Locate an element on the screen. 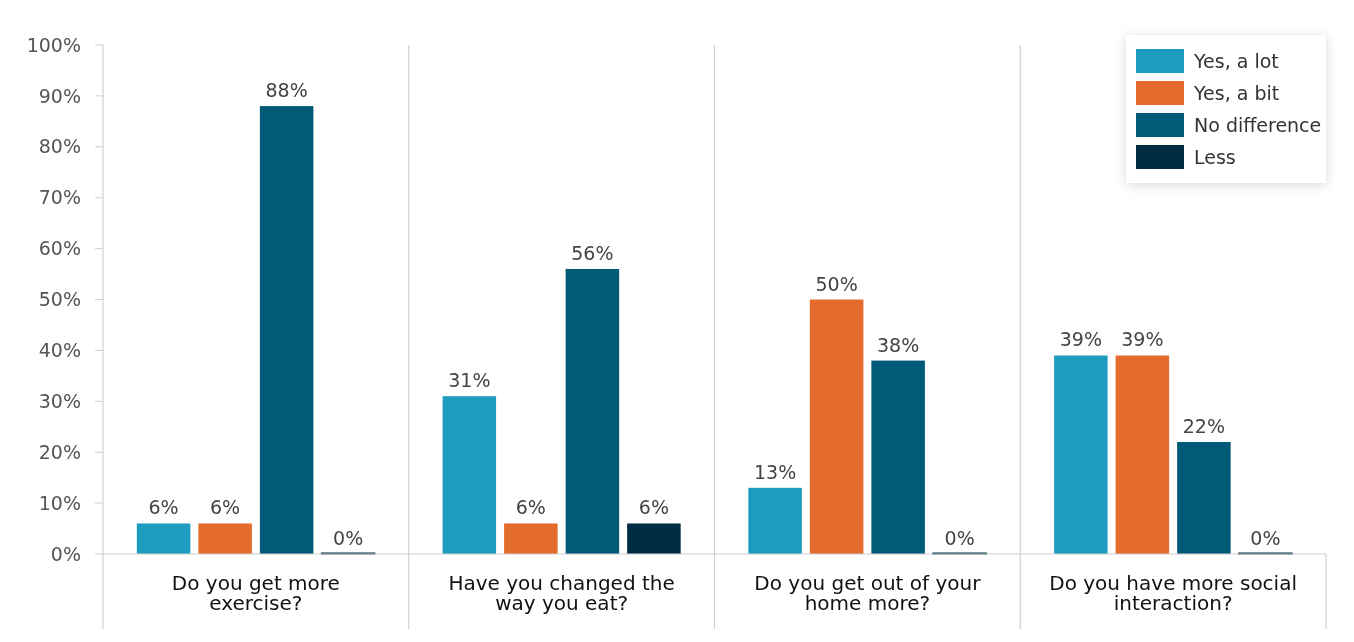 The height and width of the screenshot is (642, 1354). data-label: 13% is located at coordinates (775, 471).